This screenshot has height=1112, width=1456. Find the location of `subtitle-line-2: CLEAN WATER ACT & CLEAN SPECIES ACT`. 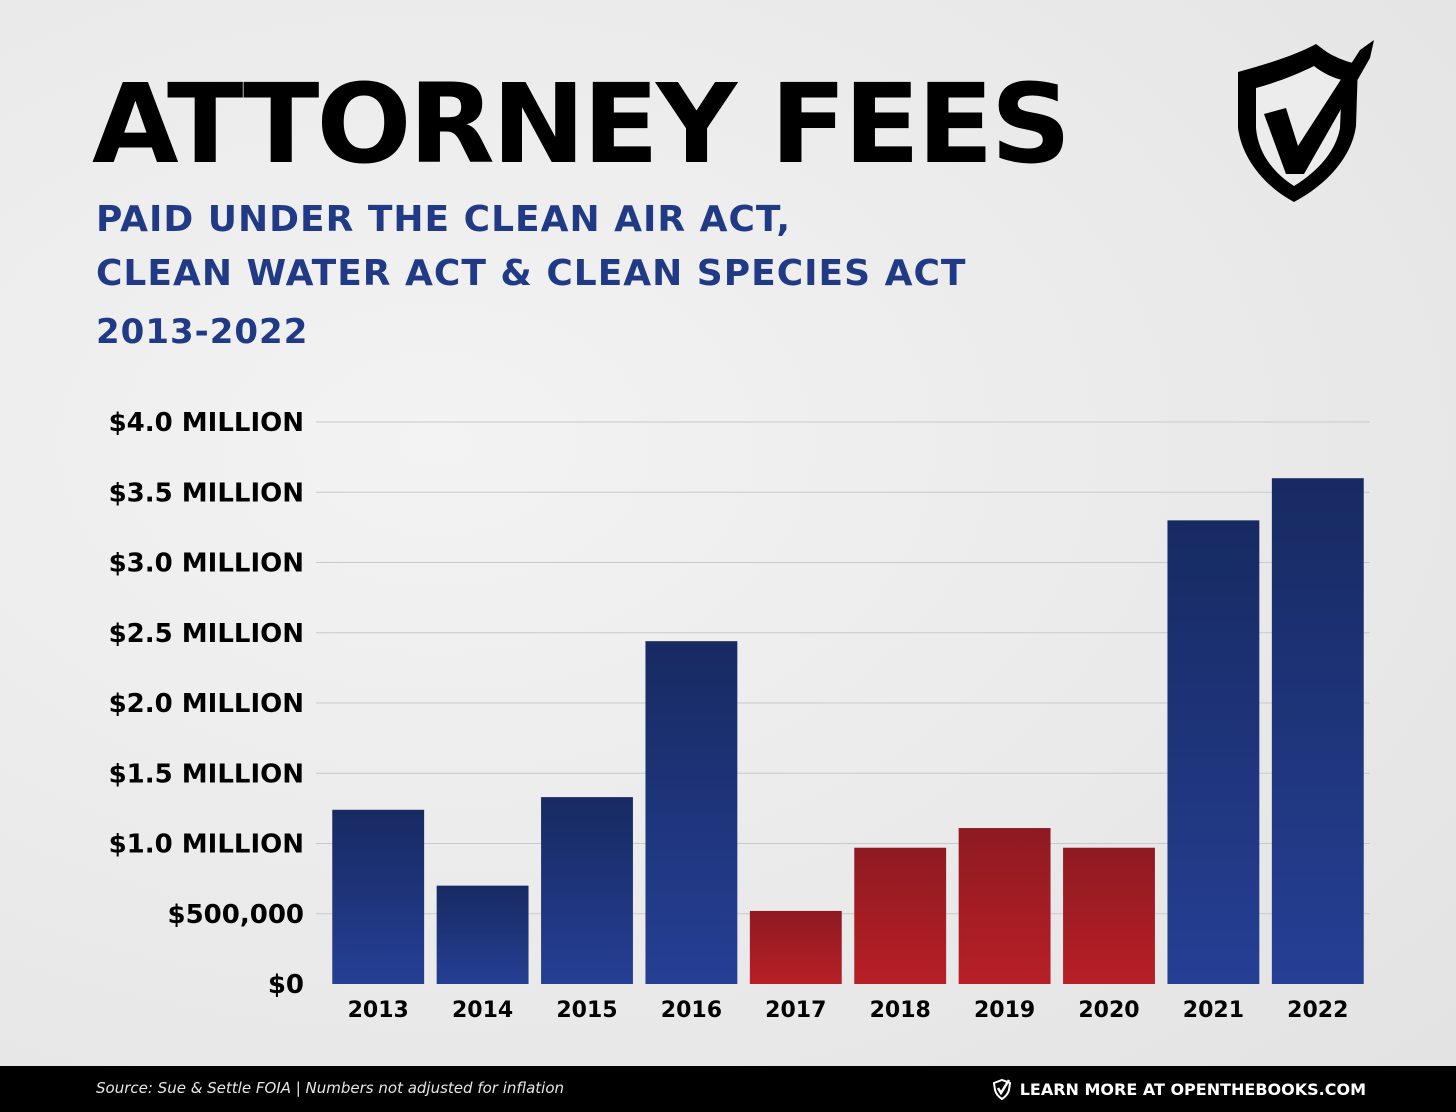

subtitle-line-2: CLEAN WATER ACT & CLEAN SPECIES ACT is located at coordinates (531, 273).